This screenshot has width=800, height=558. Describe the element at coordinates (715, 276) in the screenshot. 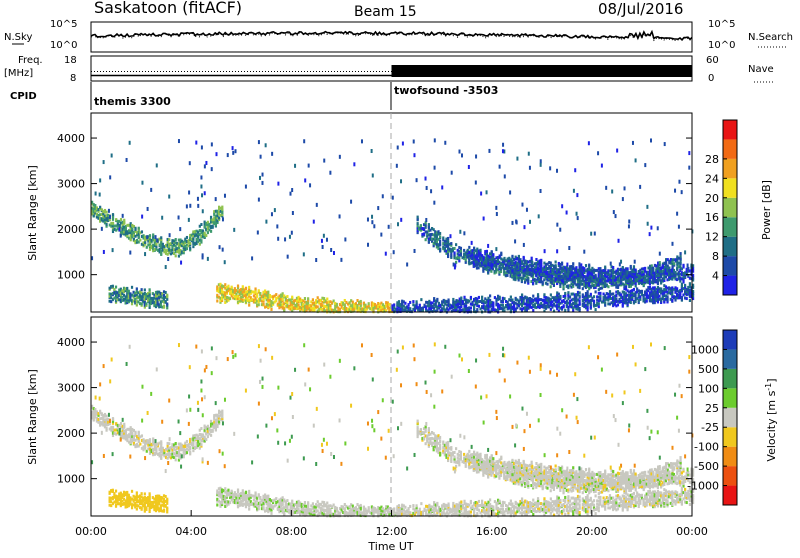

I see `colorbar-tick-label: 4` at that location.